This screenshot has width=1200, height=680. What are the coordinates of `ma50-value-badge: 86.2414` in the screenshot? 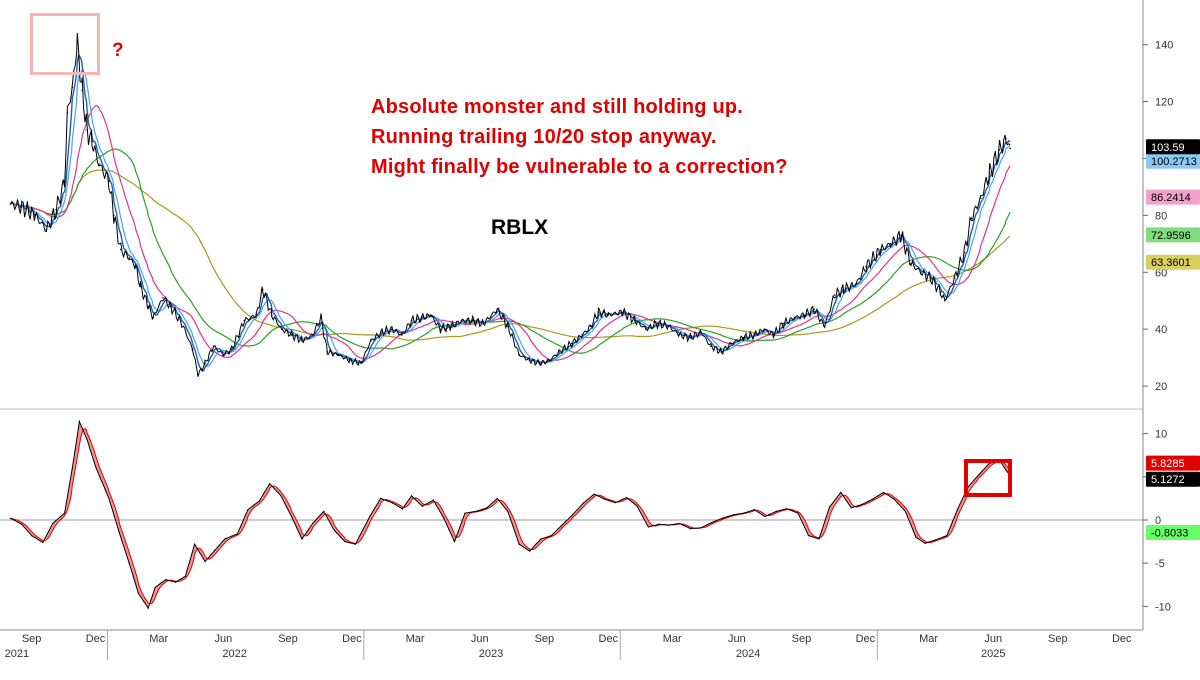 It's located at (1171, 198).